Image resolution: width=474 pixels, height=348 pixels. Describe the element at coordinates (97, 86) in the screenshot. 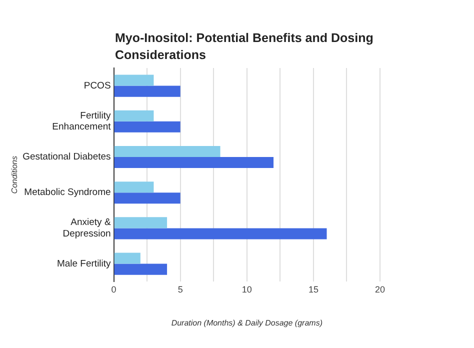

I see `y-tick-label: PCOS` at that location.